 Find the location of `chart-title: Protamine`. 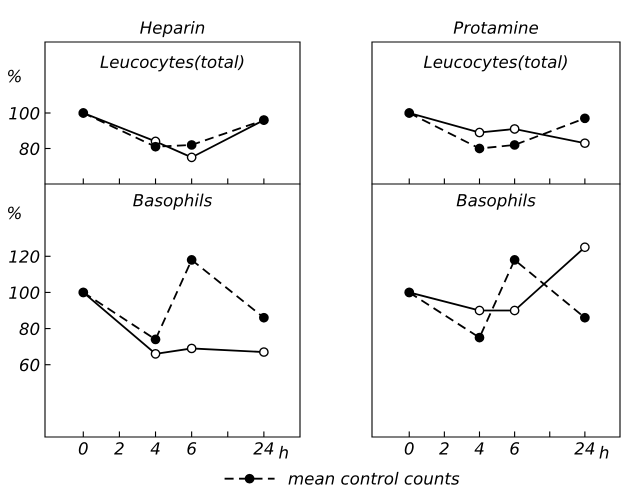

chart-title: Protamine is located at coordinates (496, 27).